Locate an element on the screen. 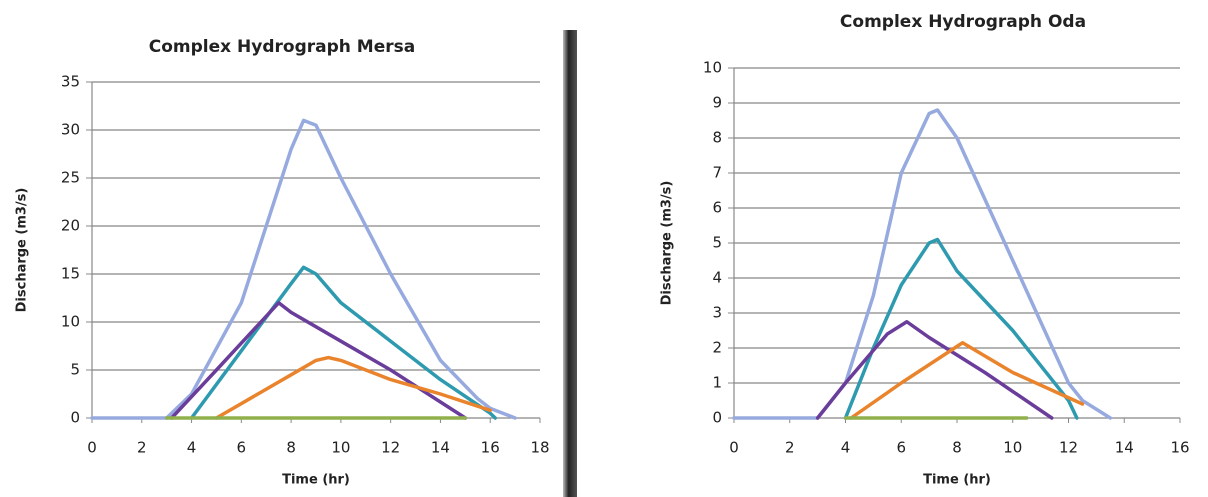  y-tick-label: 7 is located at coordinates (717, 173).